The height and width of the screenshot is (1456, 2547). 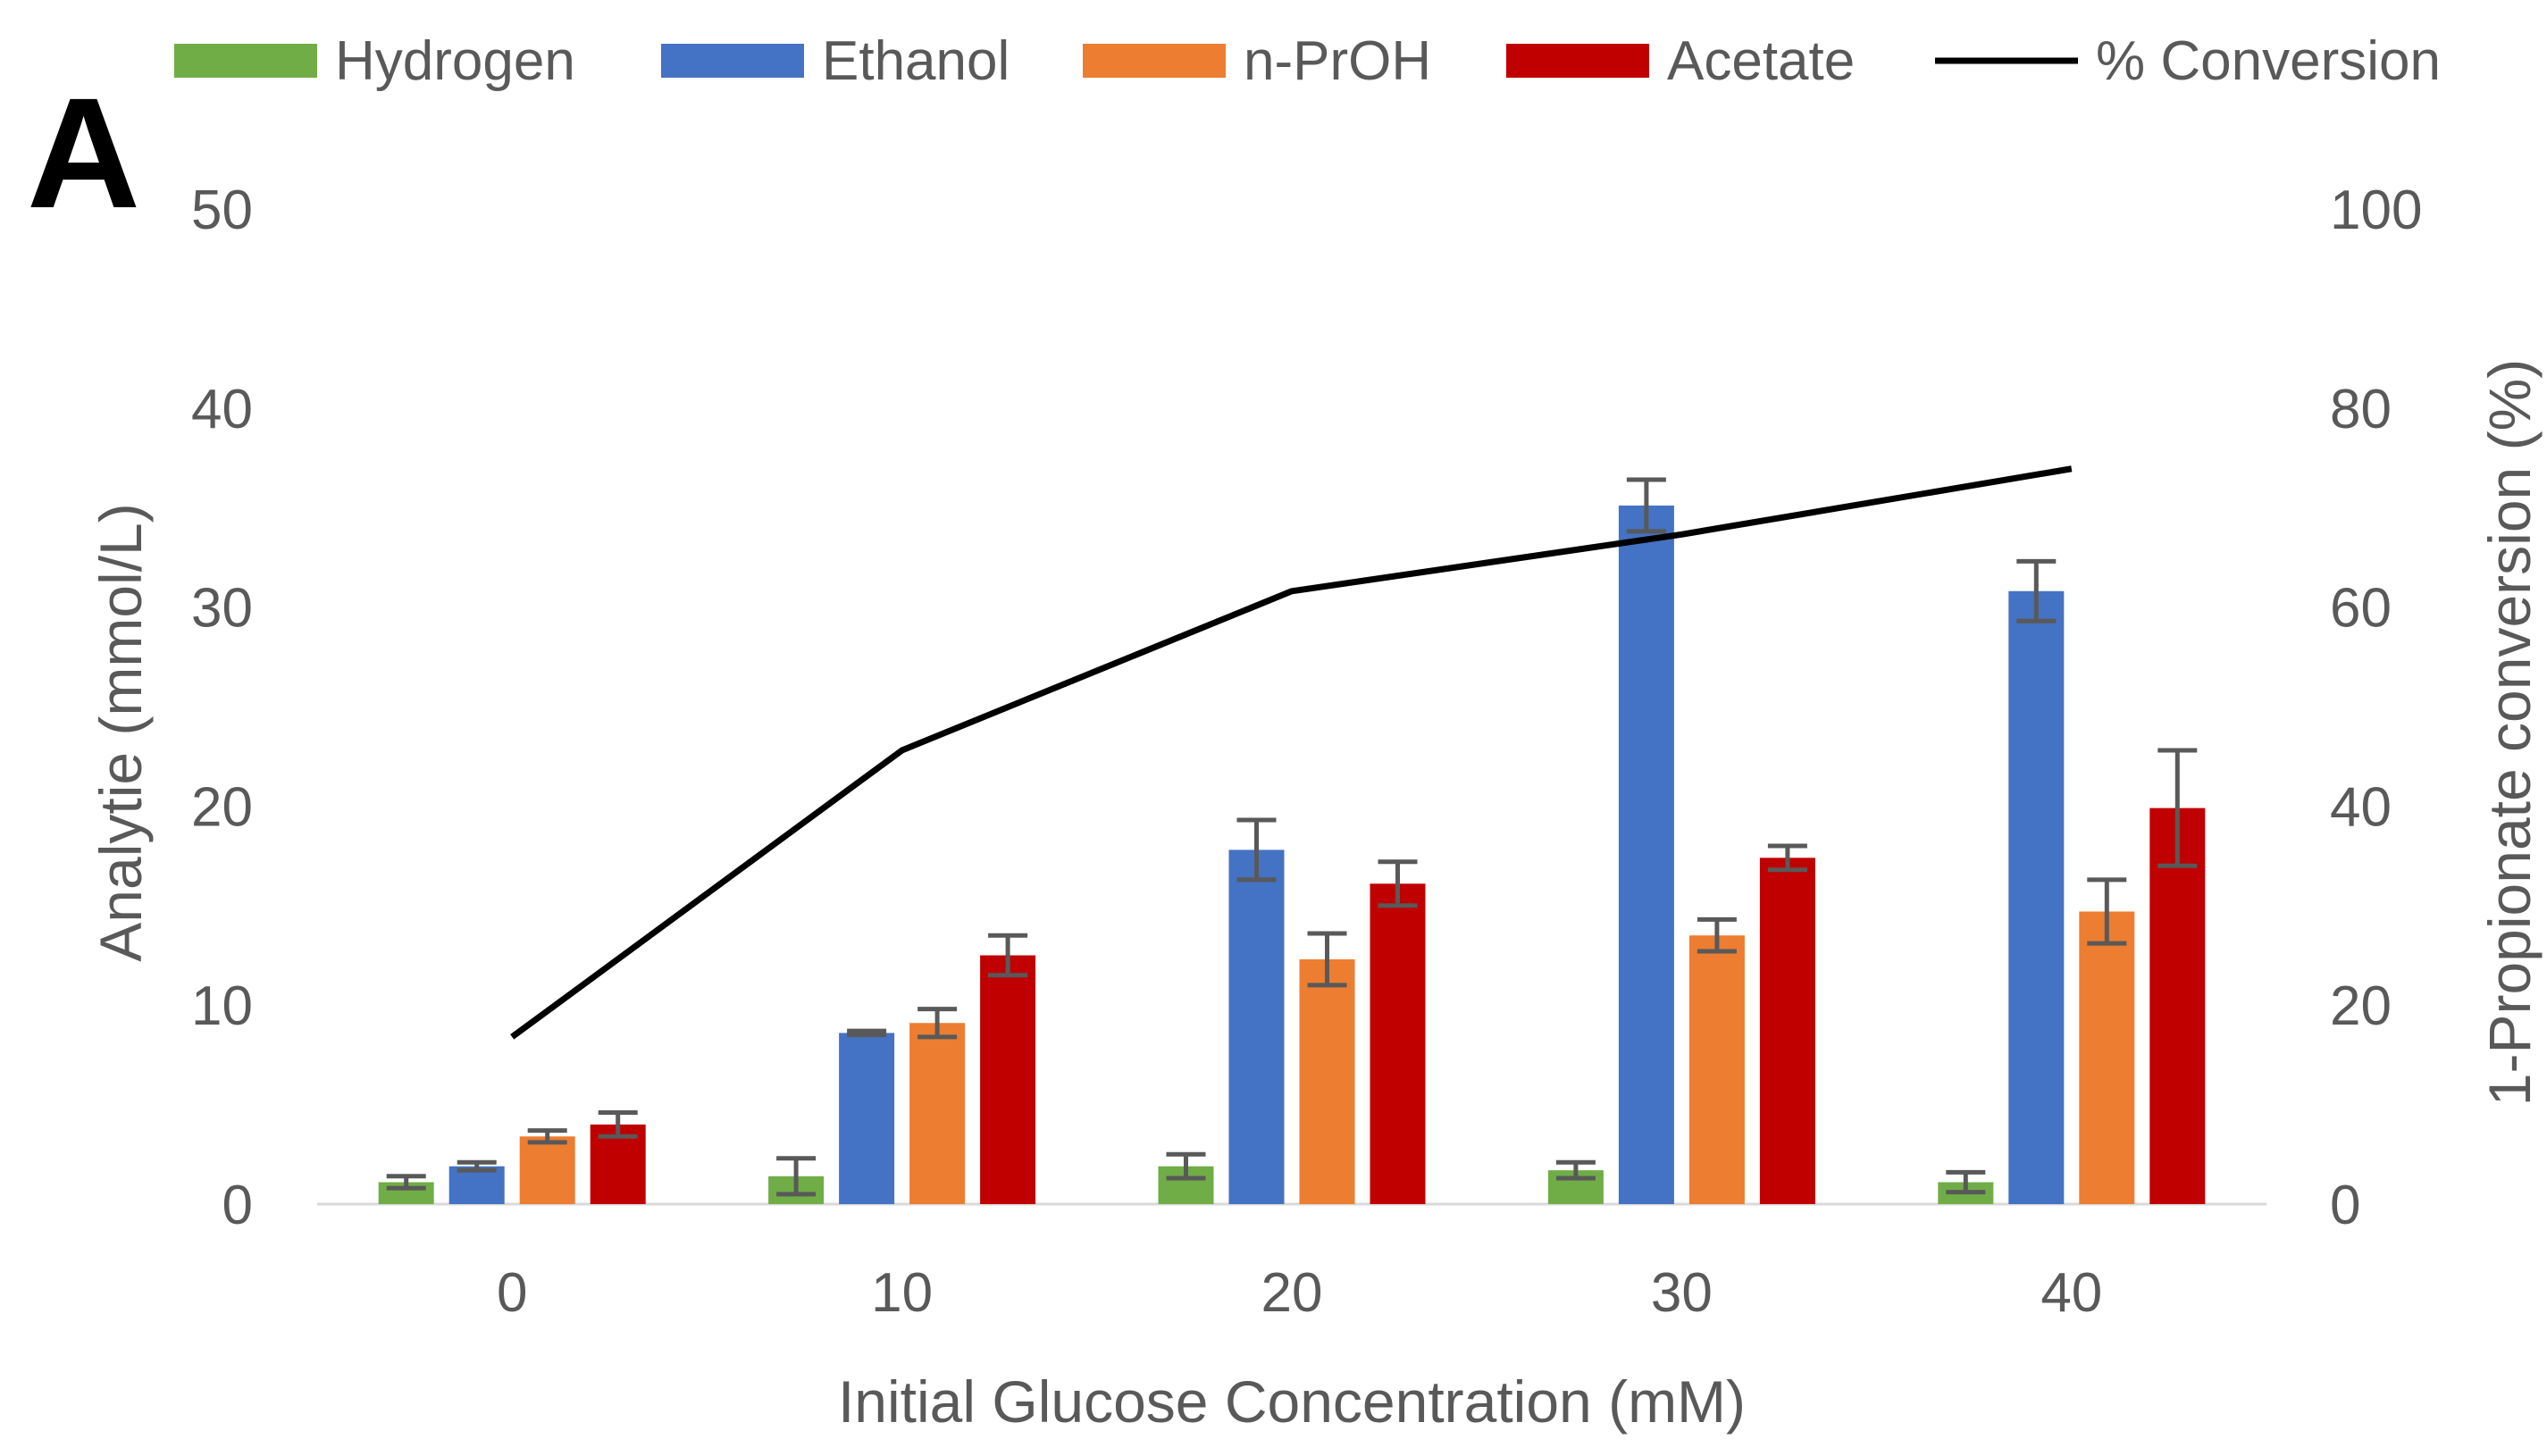 What do you see at coordinates (222, 409) in the screenshot?
I see `y-tick-label: 40` at bounding box center [222, 409].